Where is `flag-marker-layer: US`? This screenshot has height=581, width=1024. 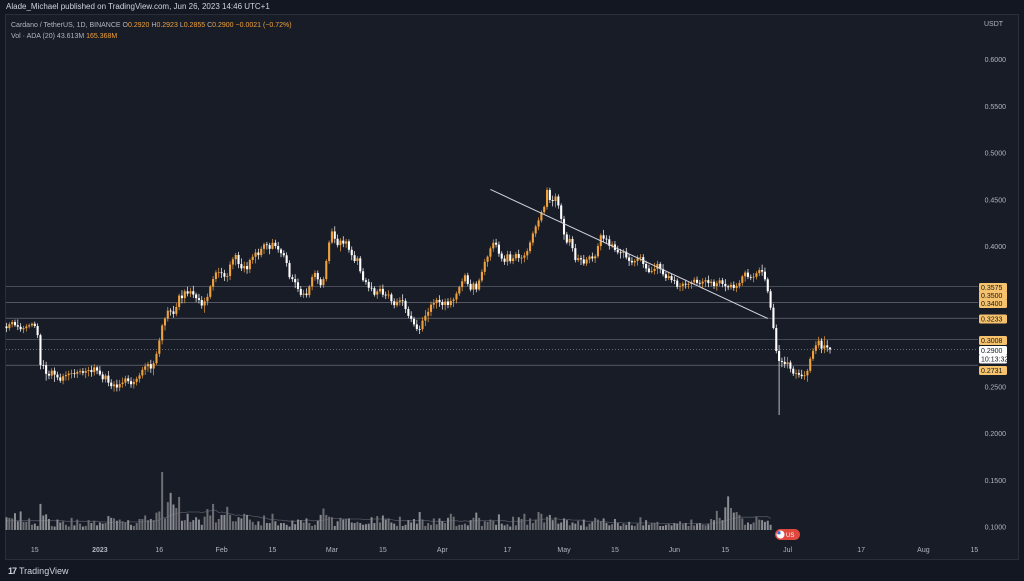
flag-marker-layer: US is located at coordinates (787, 534).